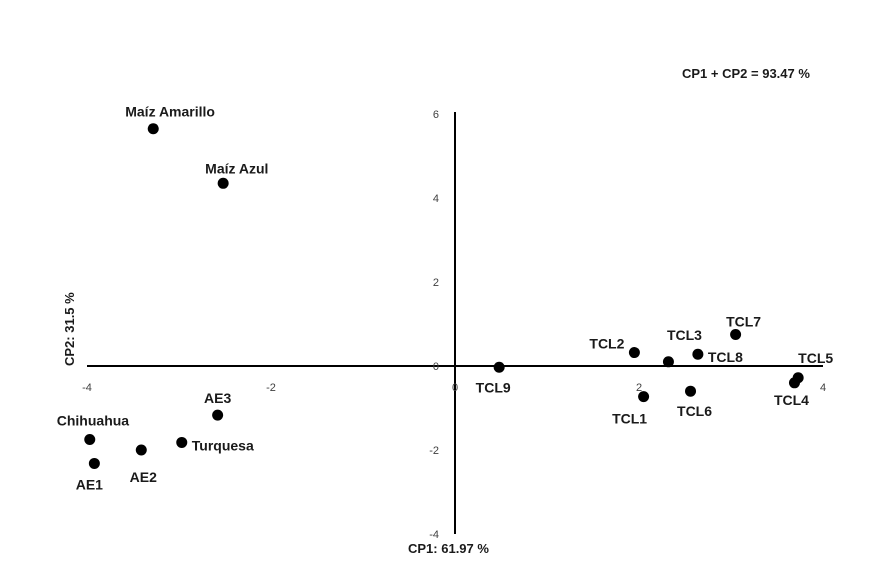 The image size is (878, 578). I want to click on point-ae1, so click(94, 463).